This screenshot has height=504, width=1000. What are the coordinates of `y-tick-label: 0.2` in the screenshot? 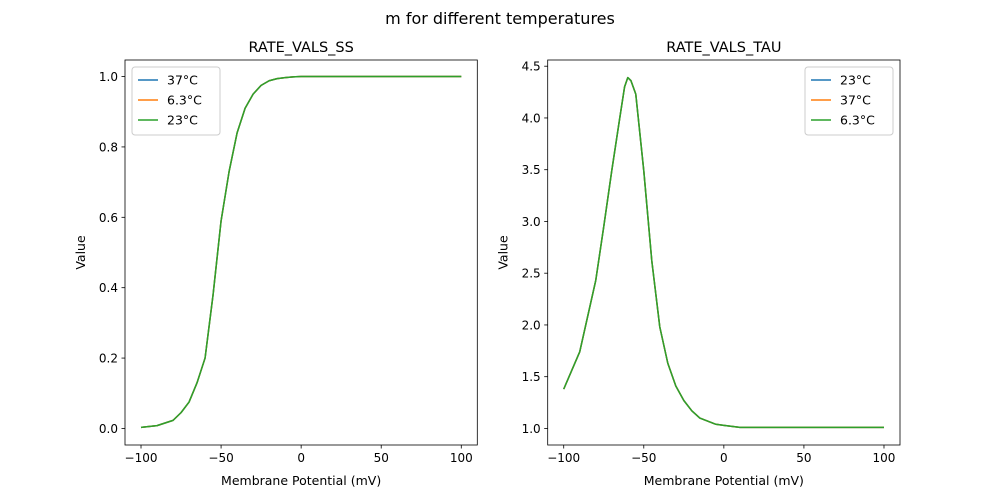 It's located at (108, 359).